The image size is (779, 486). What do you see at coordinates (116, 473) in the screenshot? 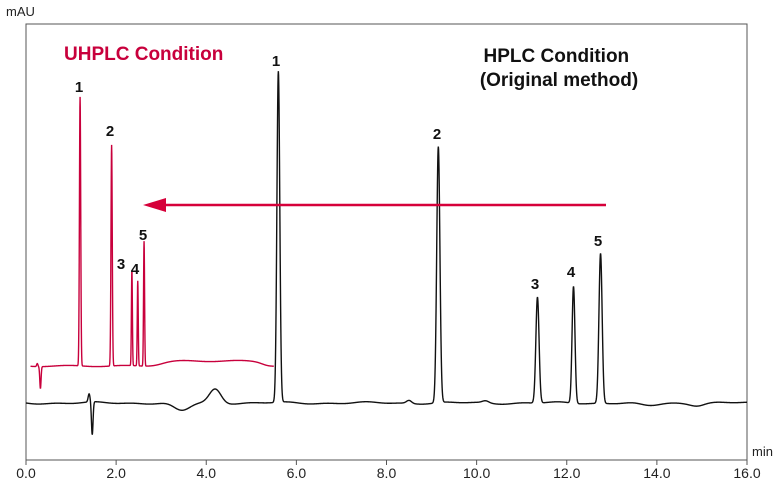
I see `x-tick-label: 2.0` at bounding box center [116, 473].